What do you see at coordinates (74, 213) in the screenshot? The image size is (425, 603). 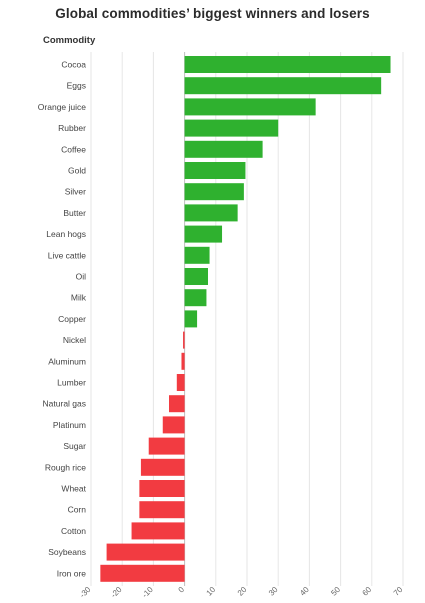 I see `category-label: Butter` at bounding box center [74, 213].